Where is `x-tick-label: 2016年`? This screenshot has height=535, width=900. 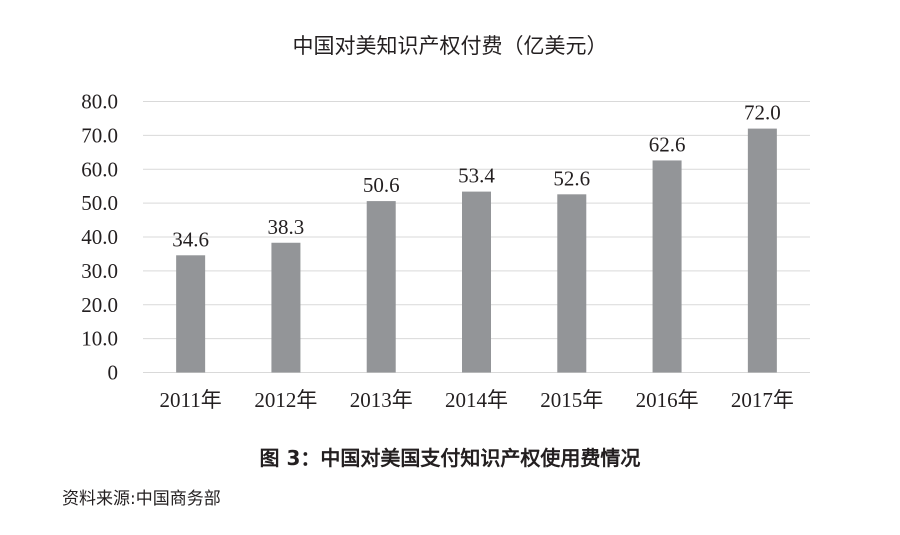
x-tick-label: 2016年 is located at coordinates (667, 400).